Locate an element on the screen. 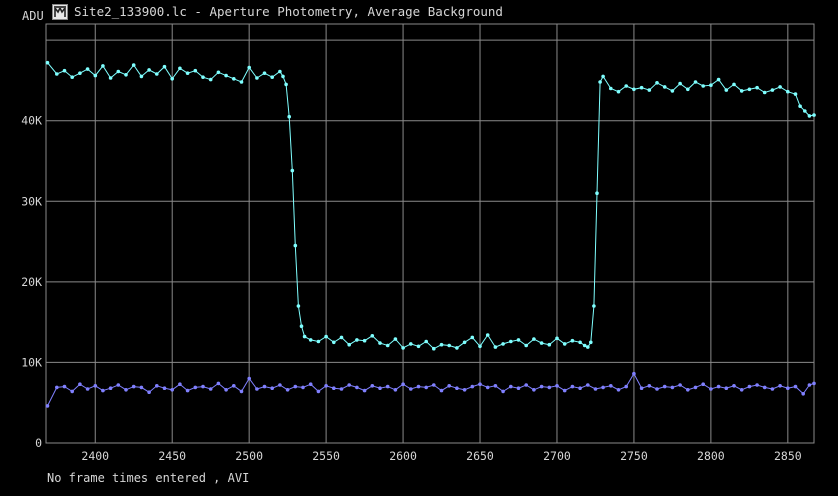 Image resolution: width=838 pixels, height=496 pixels. y-axis-label: ADU is located at coordinates (33, 16).